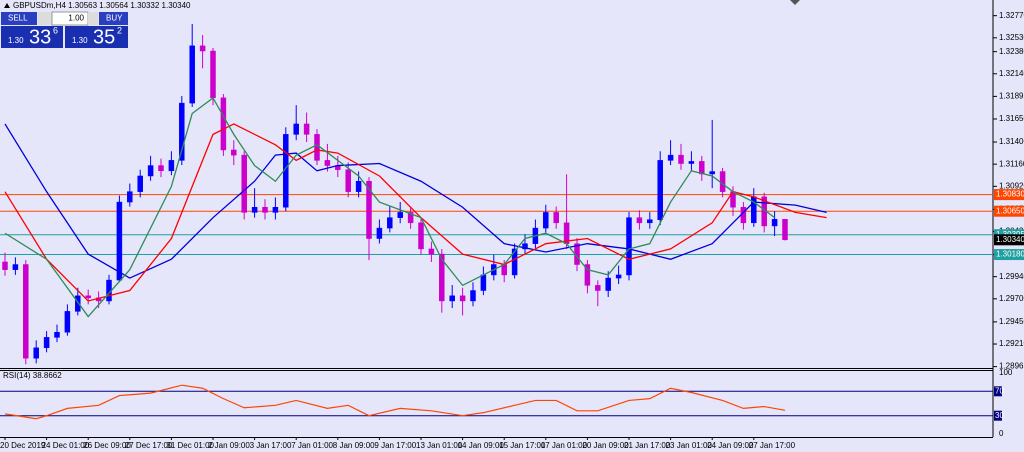 This screenshot has width=1024, height=452. I want to click on rsi-level-label: 30, so click(999, 415).